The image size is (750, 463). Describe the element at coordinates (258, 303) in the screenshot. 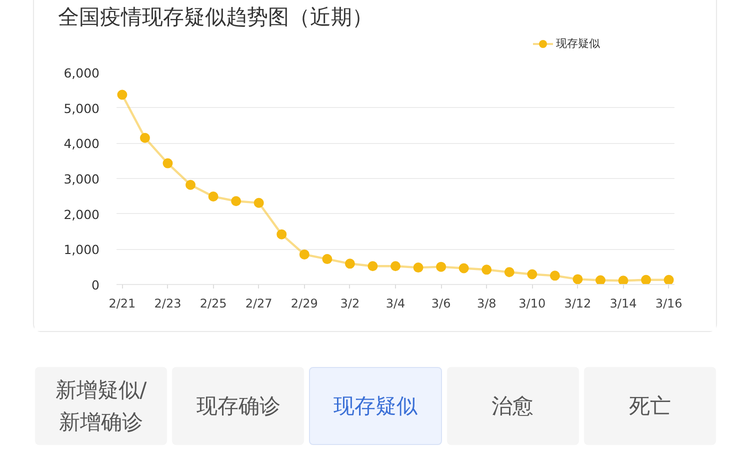

I see `x-tick-label: 2/27` at that location.